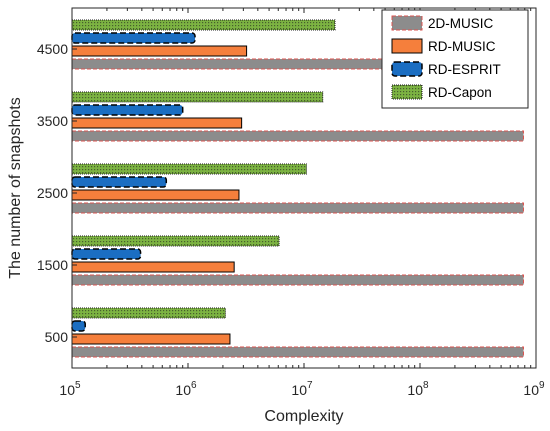  What do you see at coordinates (186, 389) in the screenshot?
I see `x-tick-label: 10⁶` at bounding box center [186, 389].